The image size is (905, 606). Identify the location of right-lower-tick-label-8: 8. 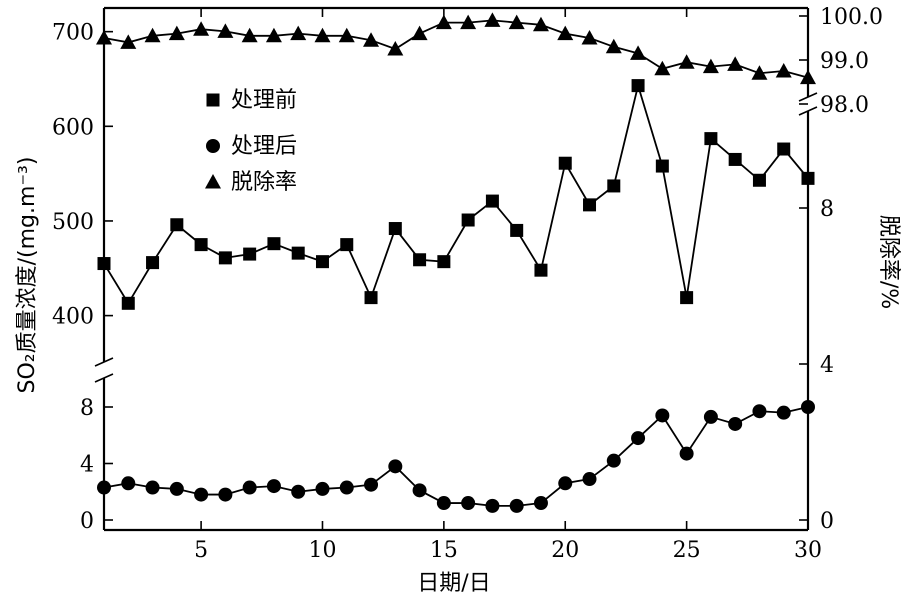
(827, 209).